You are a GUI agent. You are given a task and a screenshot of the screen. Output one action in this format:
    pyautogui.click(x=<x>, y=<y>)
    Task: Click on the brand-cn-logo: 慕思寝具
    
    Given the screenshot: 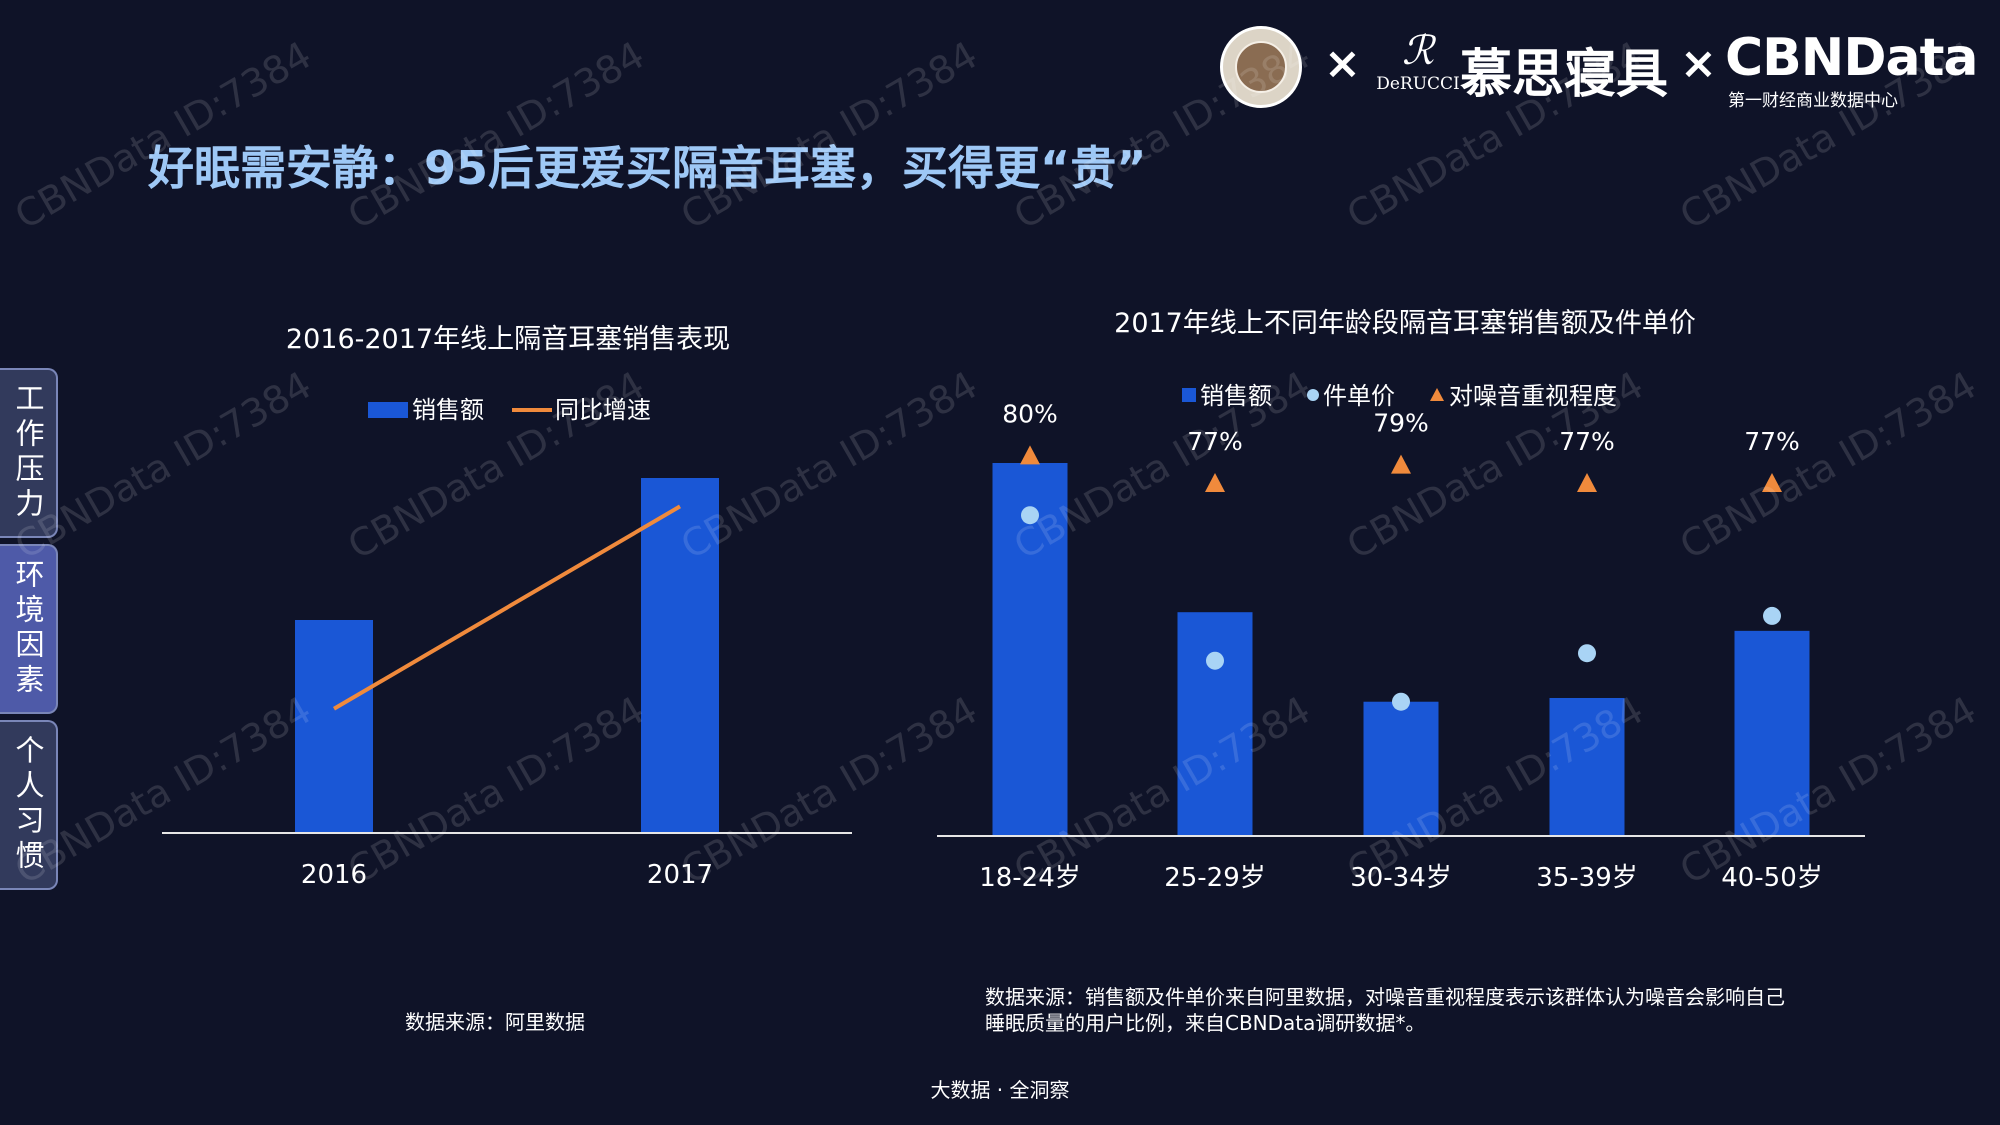 What is the action you would take?
    pyautogui.click(x=1564, y=74)
    